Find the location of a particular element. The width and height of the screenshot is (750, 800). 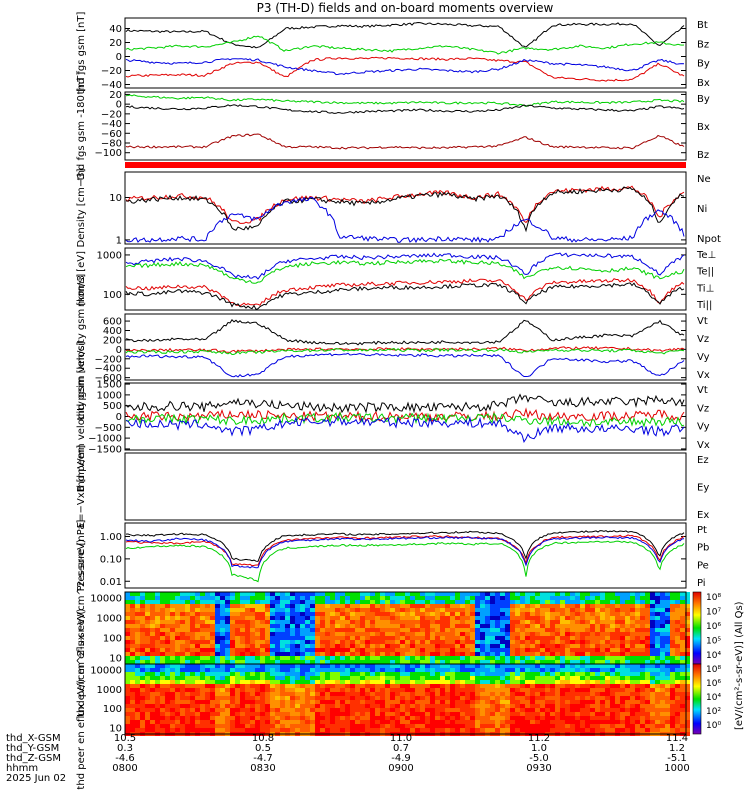

y-axis-label: thd peer en eflux eV/(cm^2-s-sr-eV) is located at coordinates (81, 698).